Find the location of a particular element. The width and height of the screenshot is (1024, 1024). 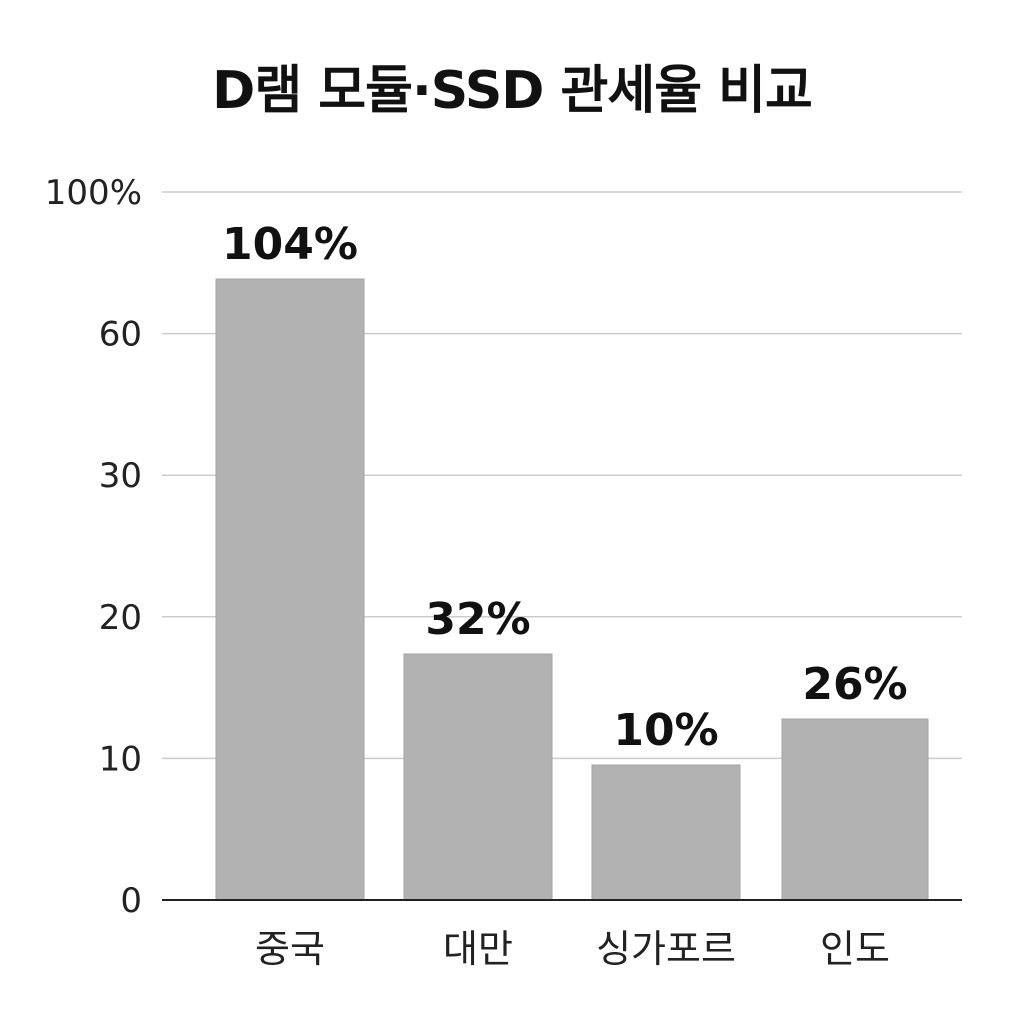

x-category-label: 중국 is located at coordinates (290, 949).